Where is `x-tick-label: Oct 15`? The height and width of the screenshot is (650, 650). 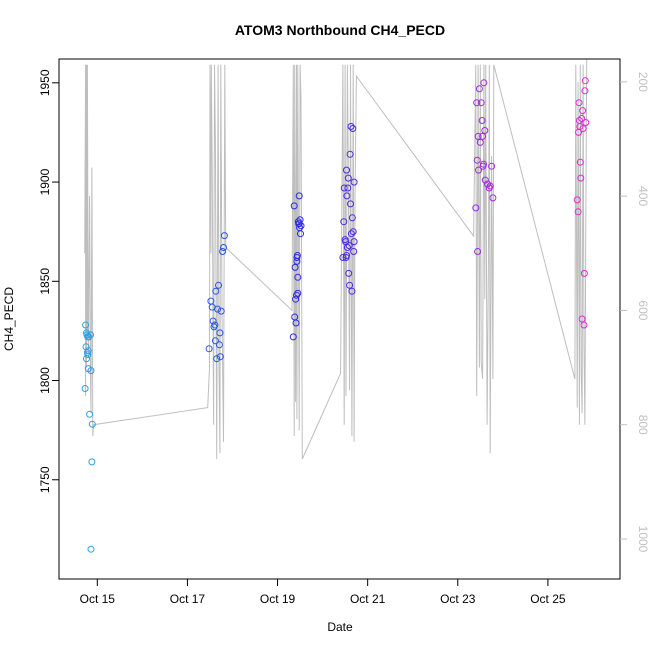
x-tick-label: Oct 15 is located at coordinates (98, 599).